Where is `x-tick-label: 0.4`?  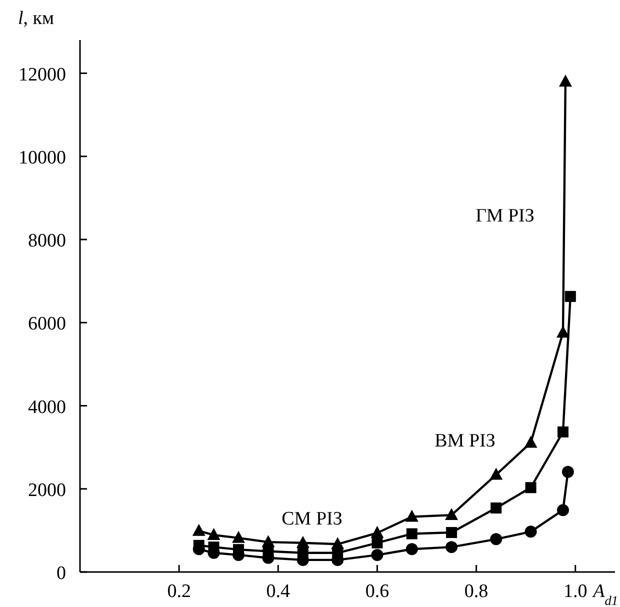 x-tick-label: 0.4 is located at coordinates (278, 591).